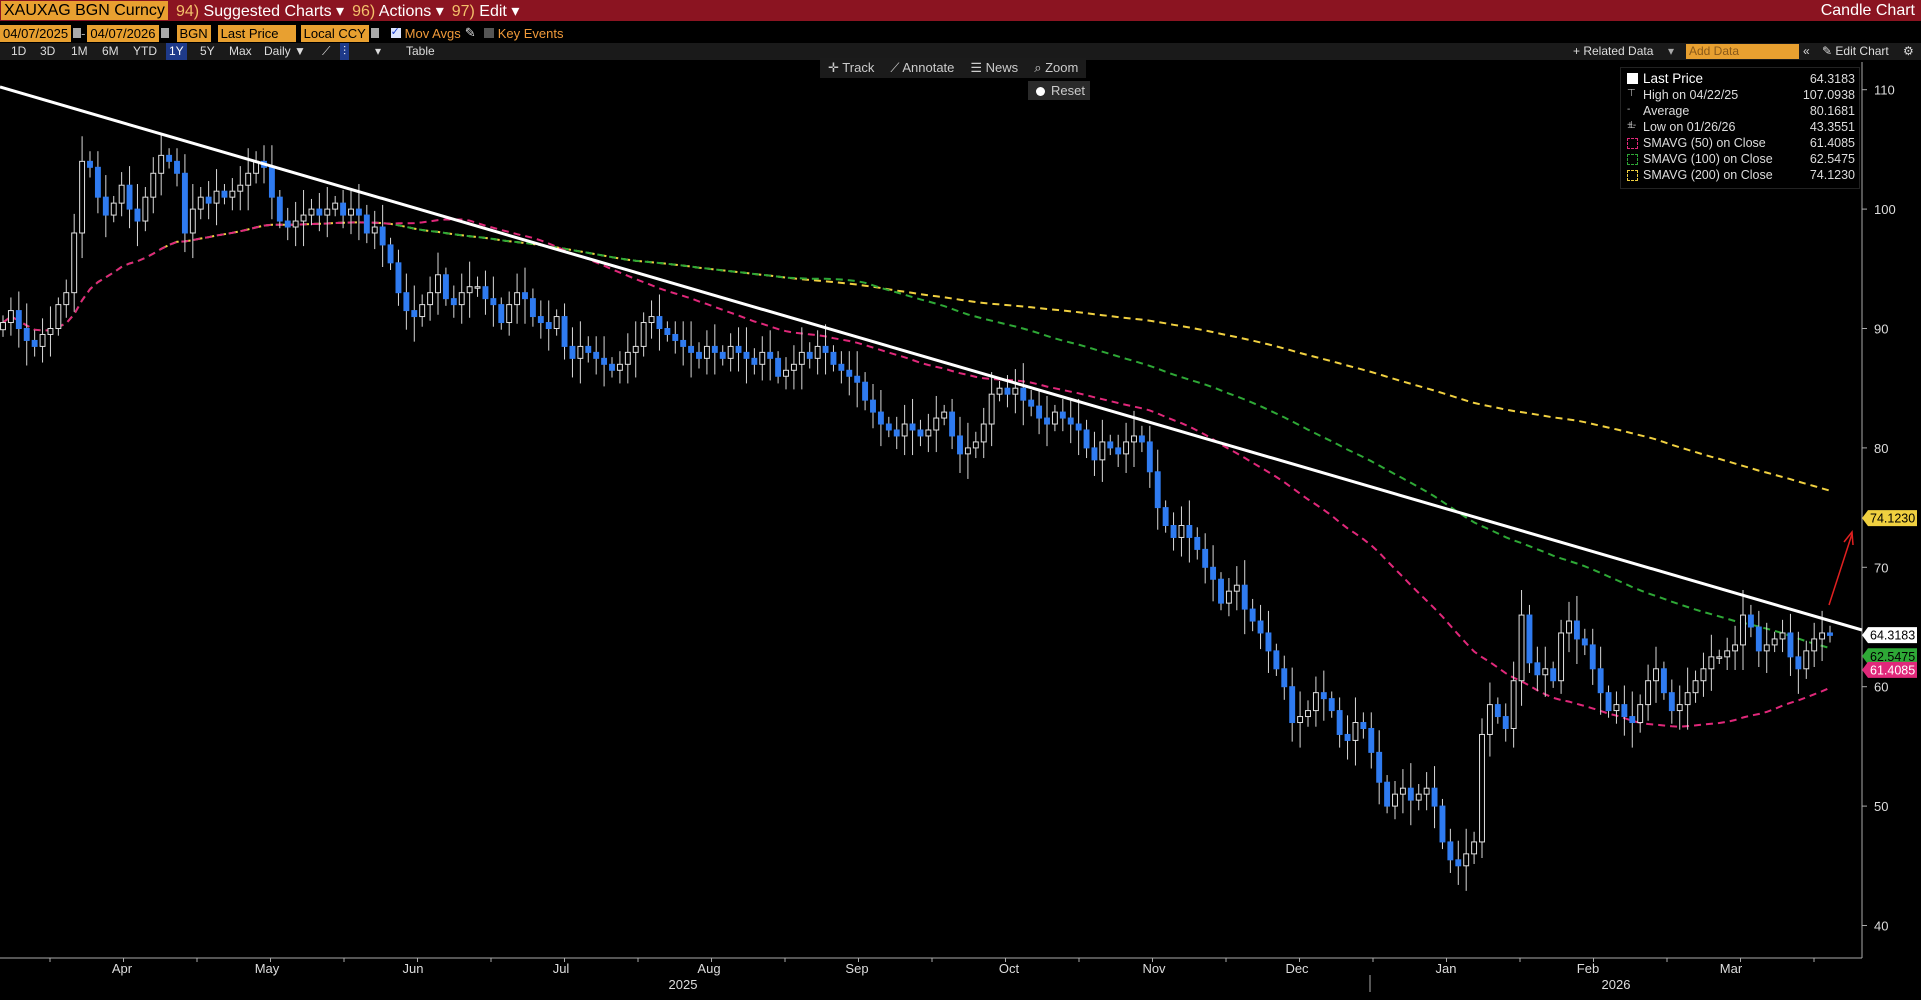  Describe the element at coordinates (36, 33) in the screenshot. I see `start-date-field: 04/07/2025` at that location.